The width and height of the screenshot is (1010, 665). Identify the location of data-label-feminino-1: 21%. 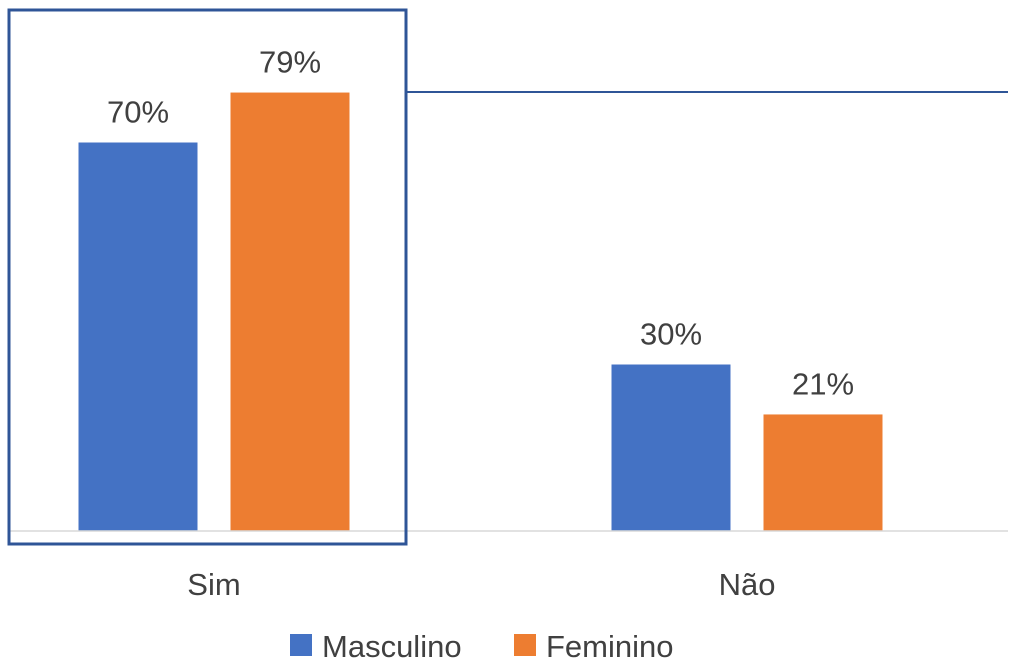
(823, 383).